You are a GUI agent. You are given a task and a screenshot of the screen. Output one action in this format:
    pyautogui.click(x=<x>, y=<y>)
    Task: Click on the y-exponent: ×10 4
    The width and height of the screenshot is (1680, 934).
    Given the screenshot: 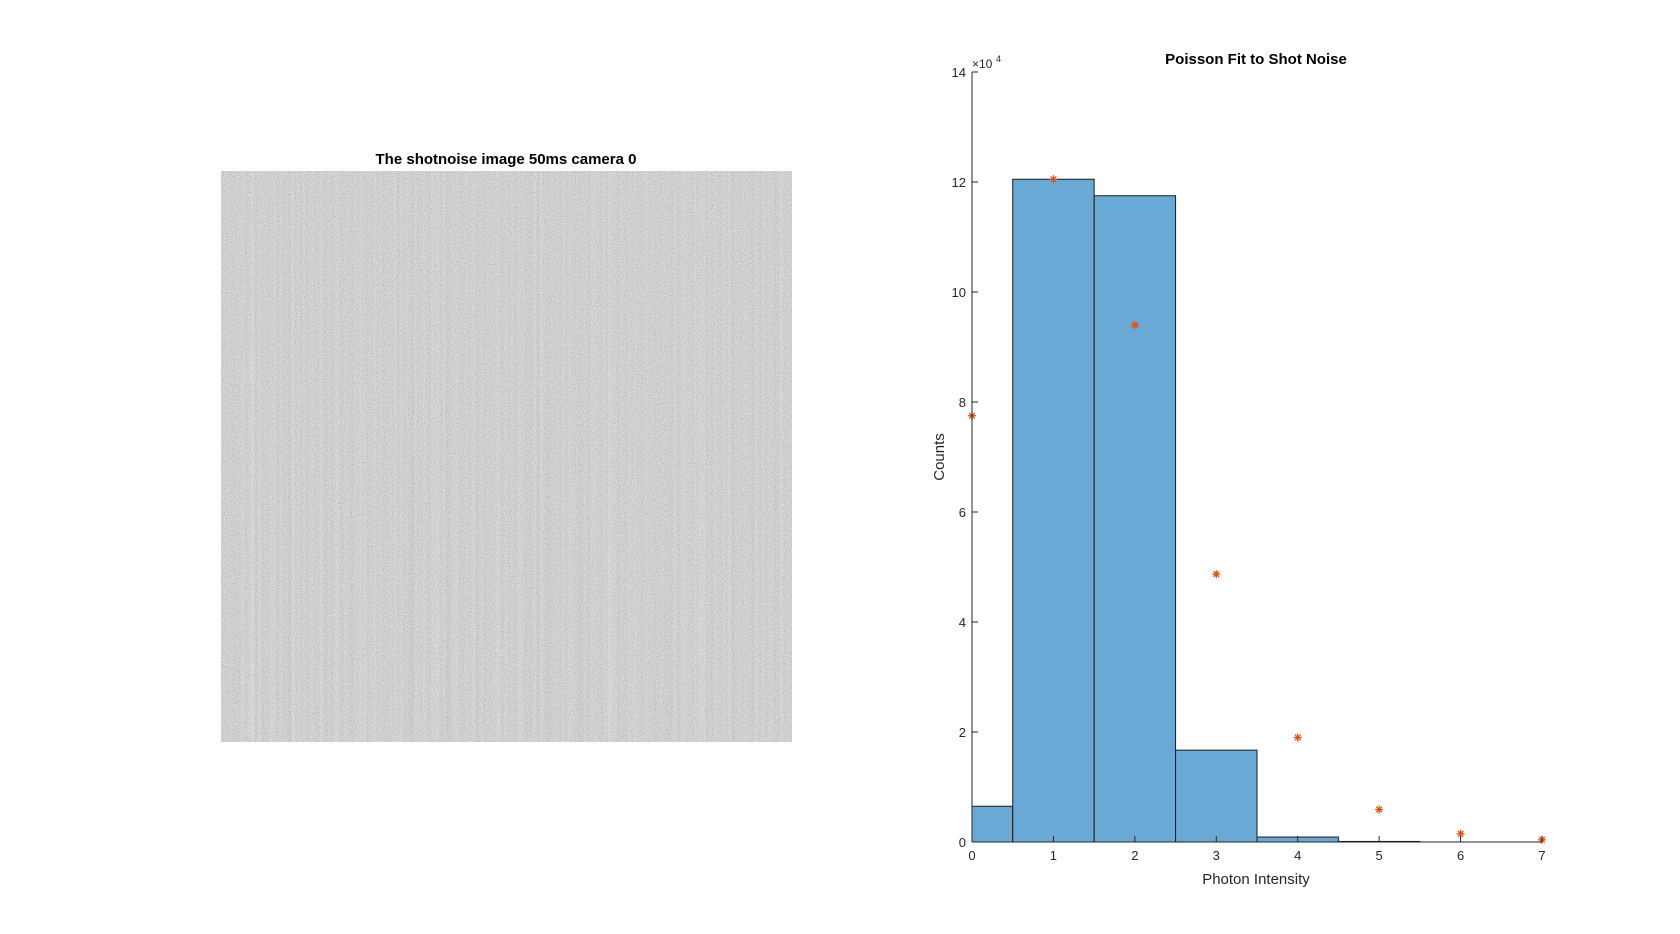 What is the action you would take?
    pyautogui.click(x=986, y=62)
    